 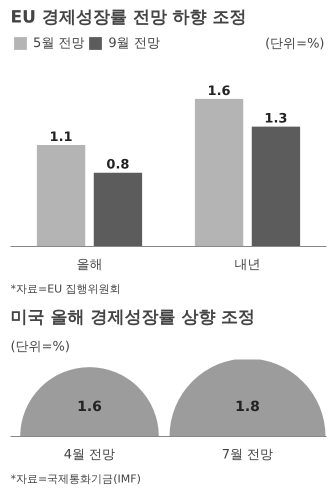 What do you see at coordinates (276, 119) in the screenshot?
I see `data-label: 1.3` at bounding box center [276, 119].